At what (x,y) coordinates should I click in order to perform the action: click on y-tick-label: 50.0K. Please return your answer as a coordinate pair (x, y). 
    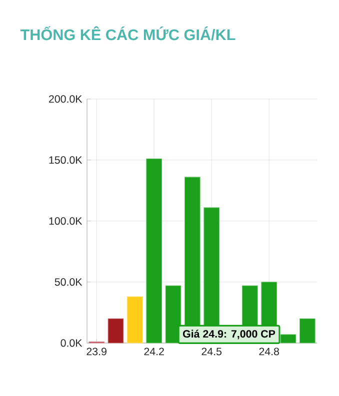
    Looking at the image, I should click on (68, 282).